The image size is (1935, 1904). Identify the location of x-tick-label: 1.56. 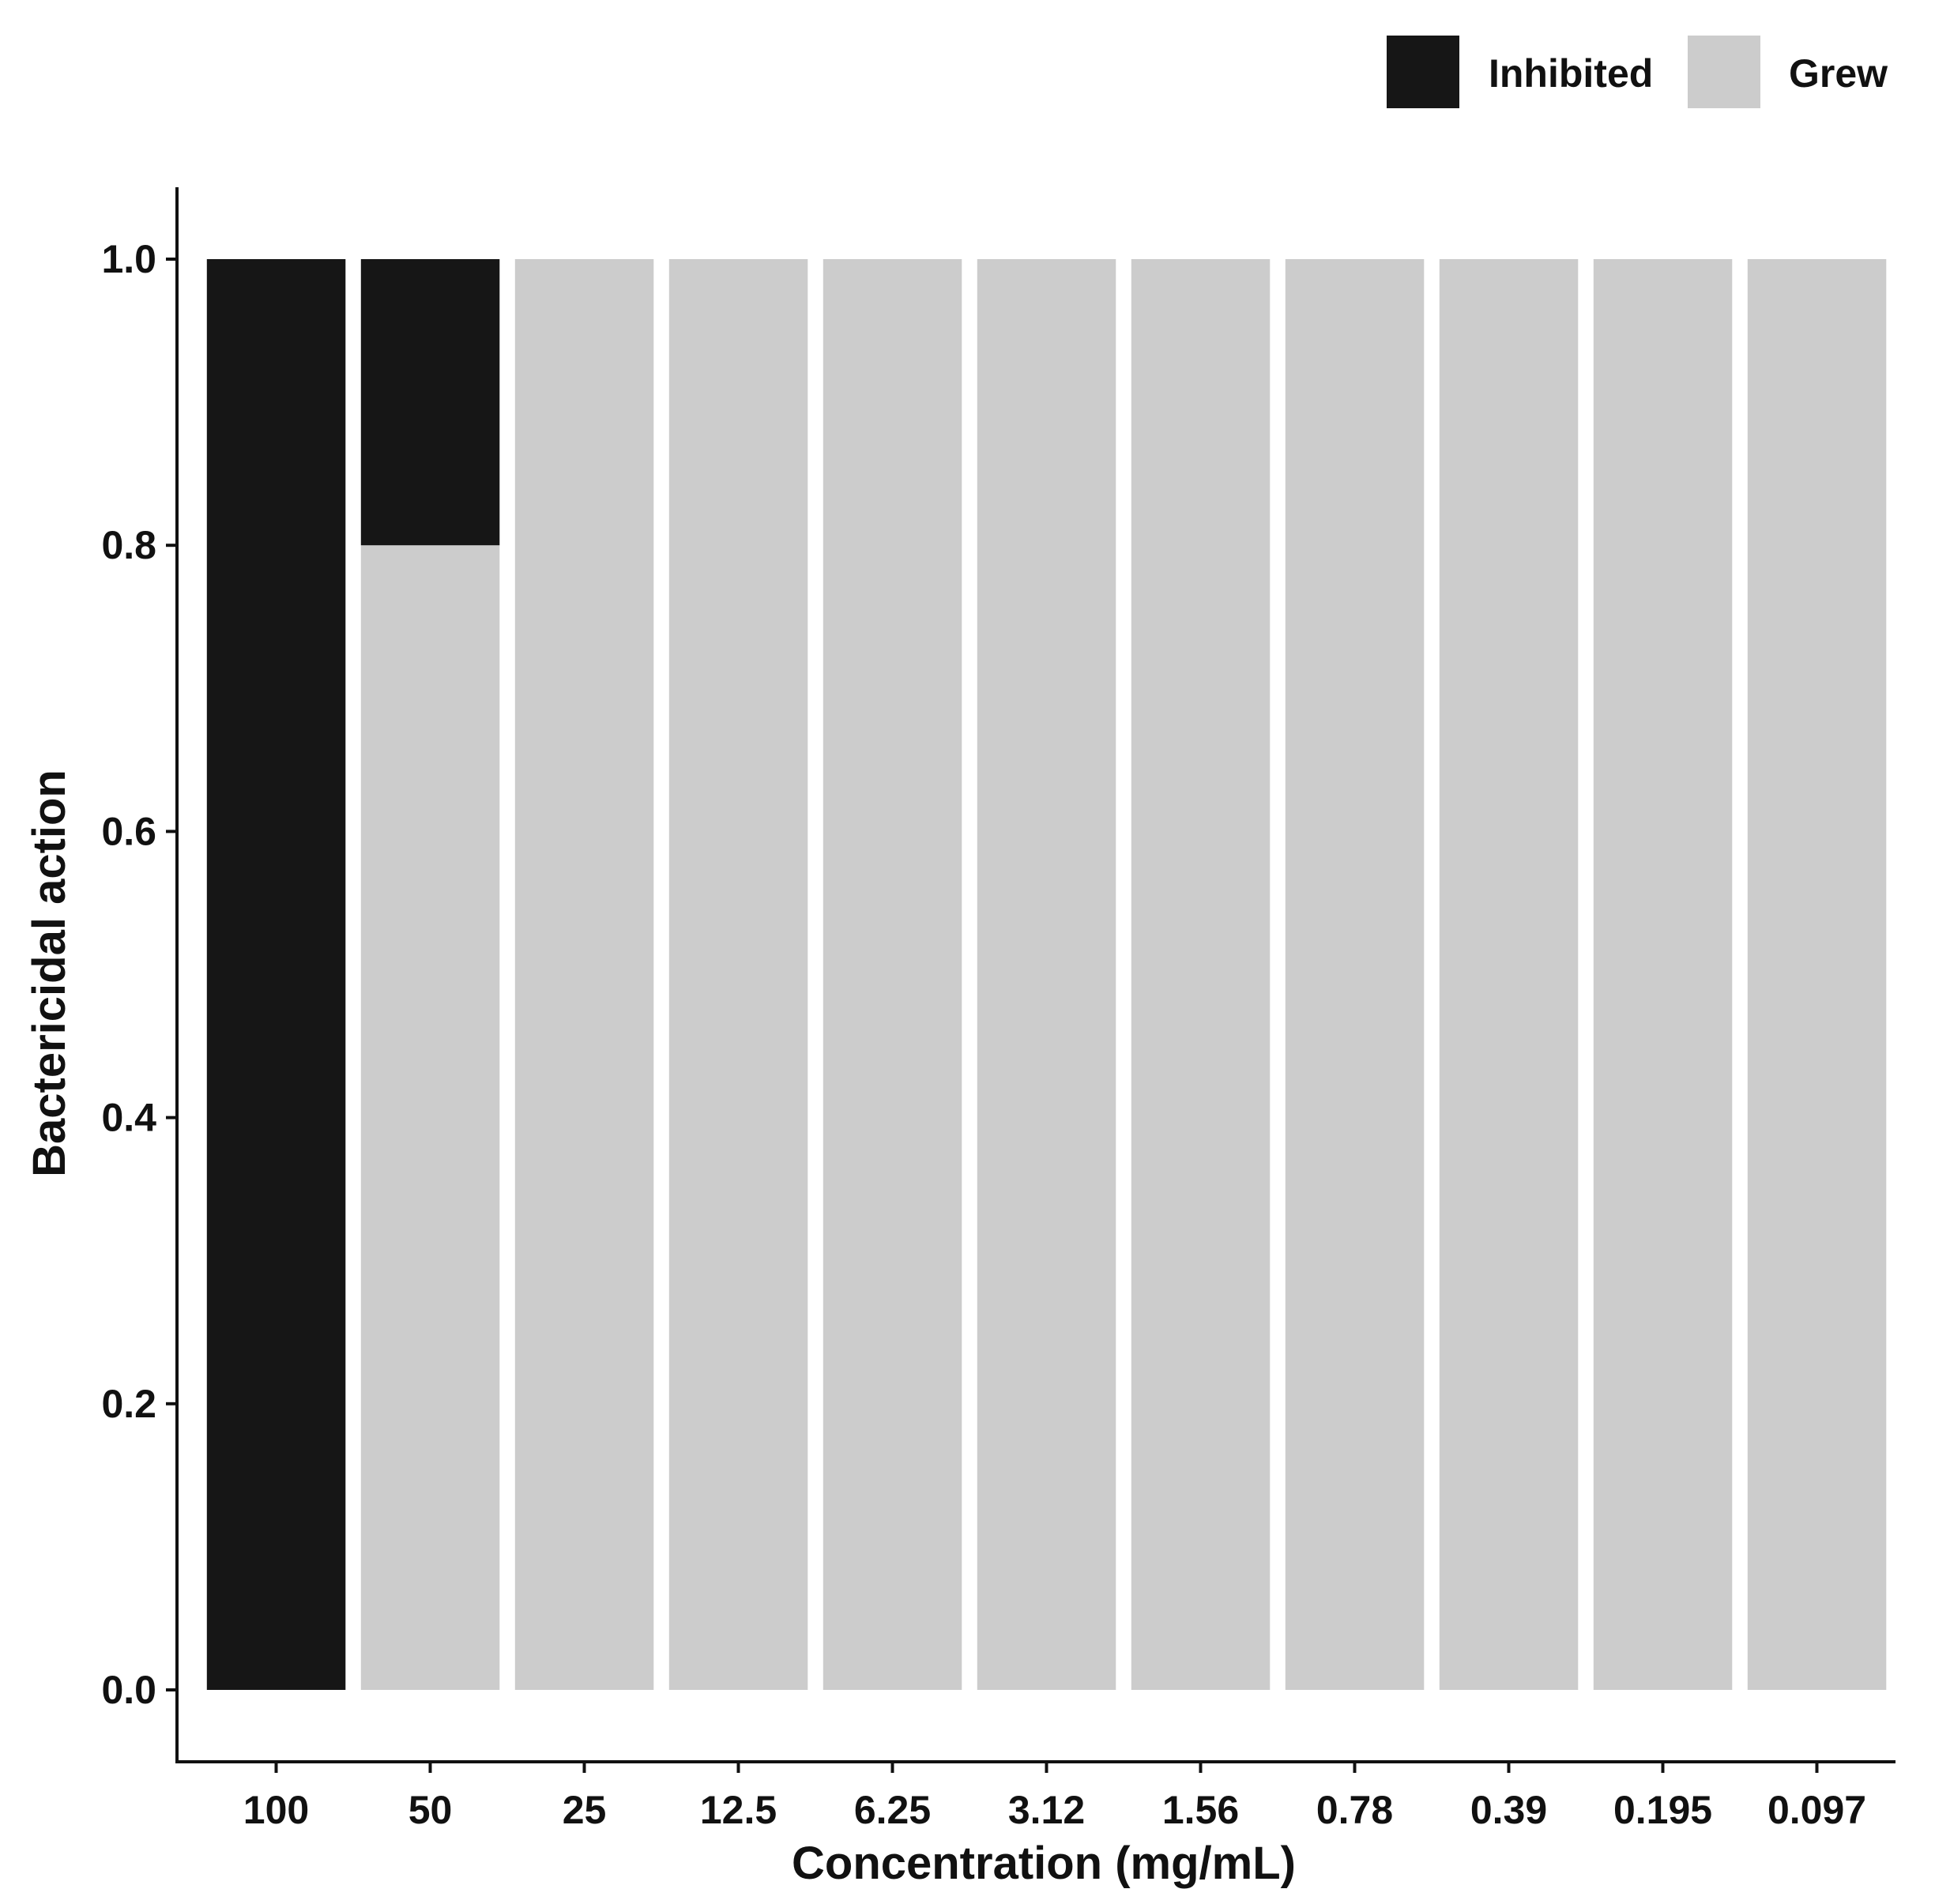
(1200, 1810).